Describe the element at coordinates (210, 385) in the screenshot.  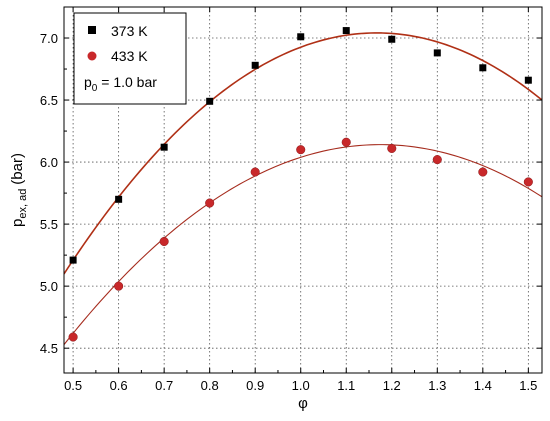
I see `x-tick-label: 0.8` at that location.